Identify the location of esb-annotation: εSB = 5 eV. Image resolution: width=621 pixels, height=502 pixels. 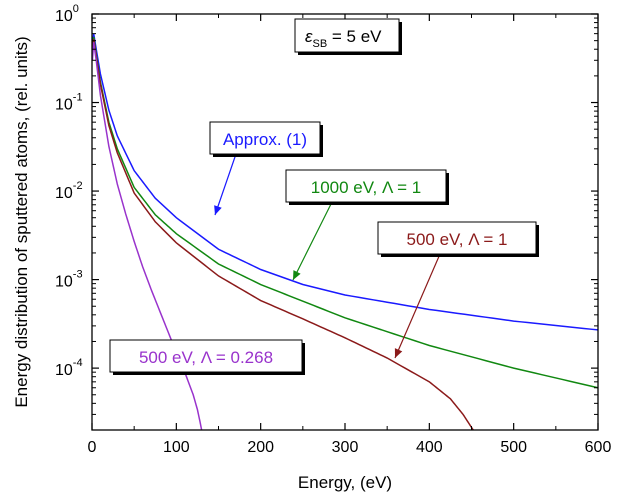
(348, 36).